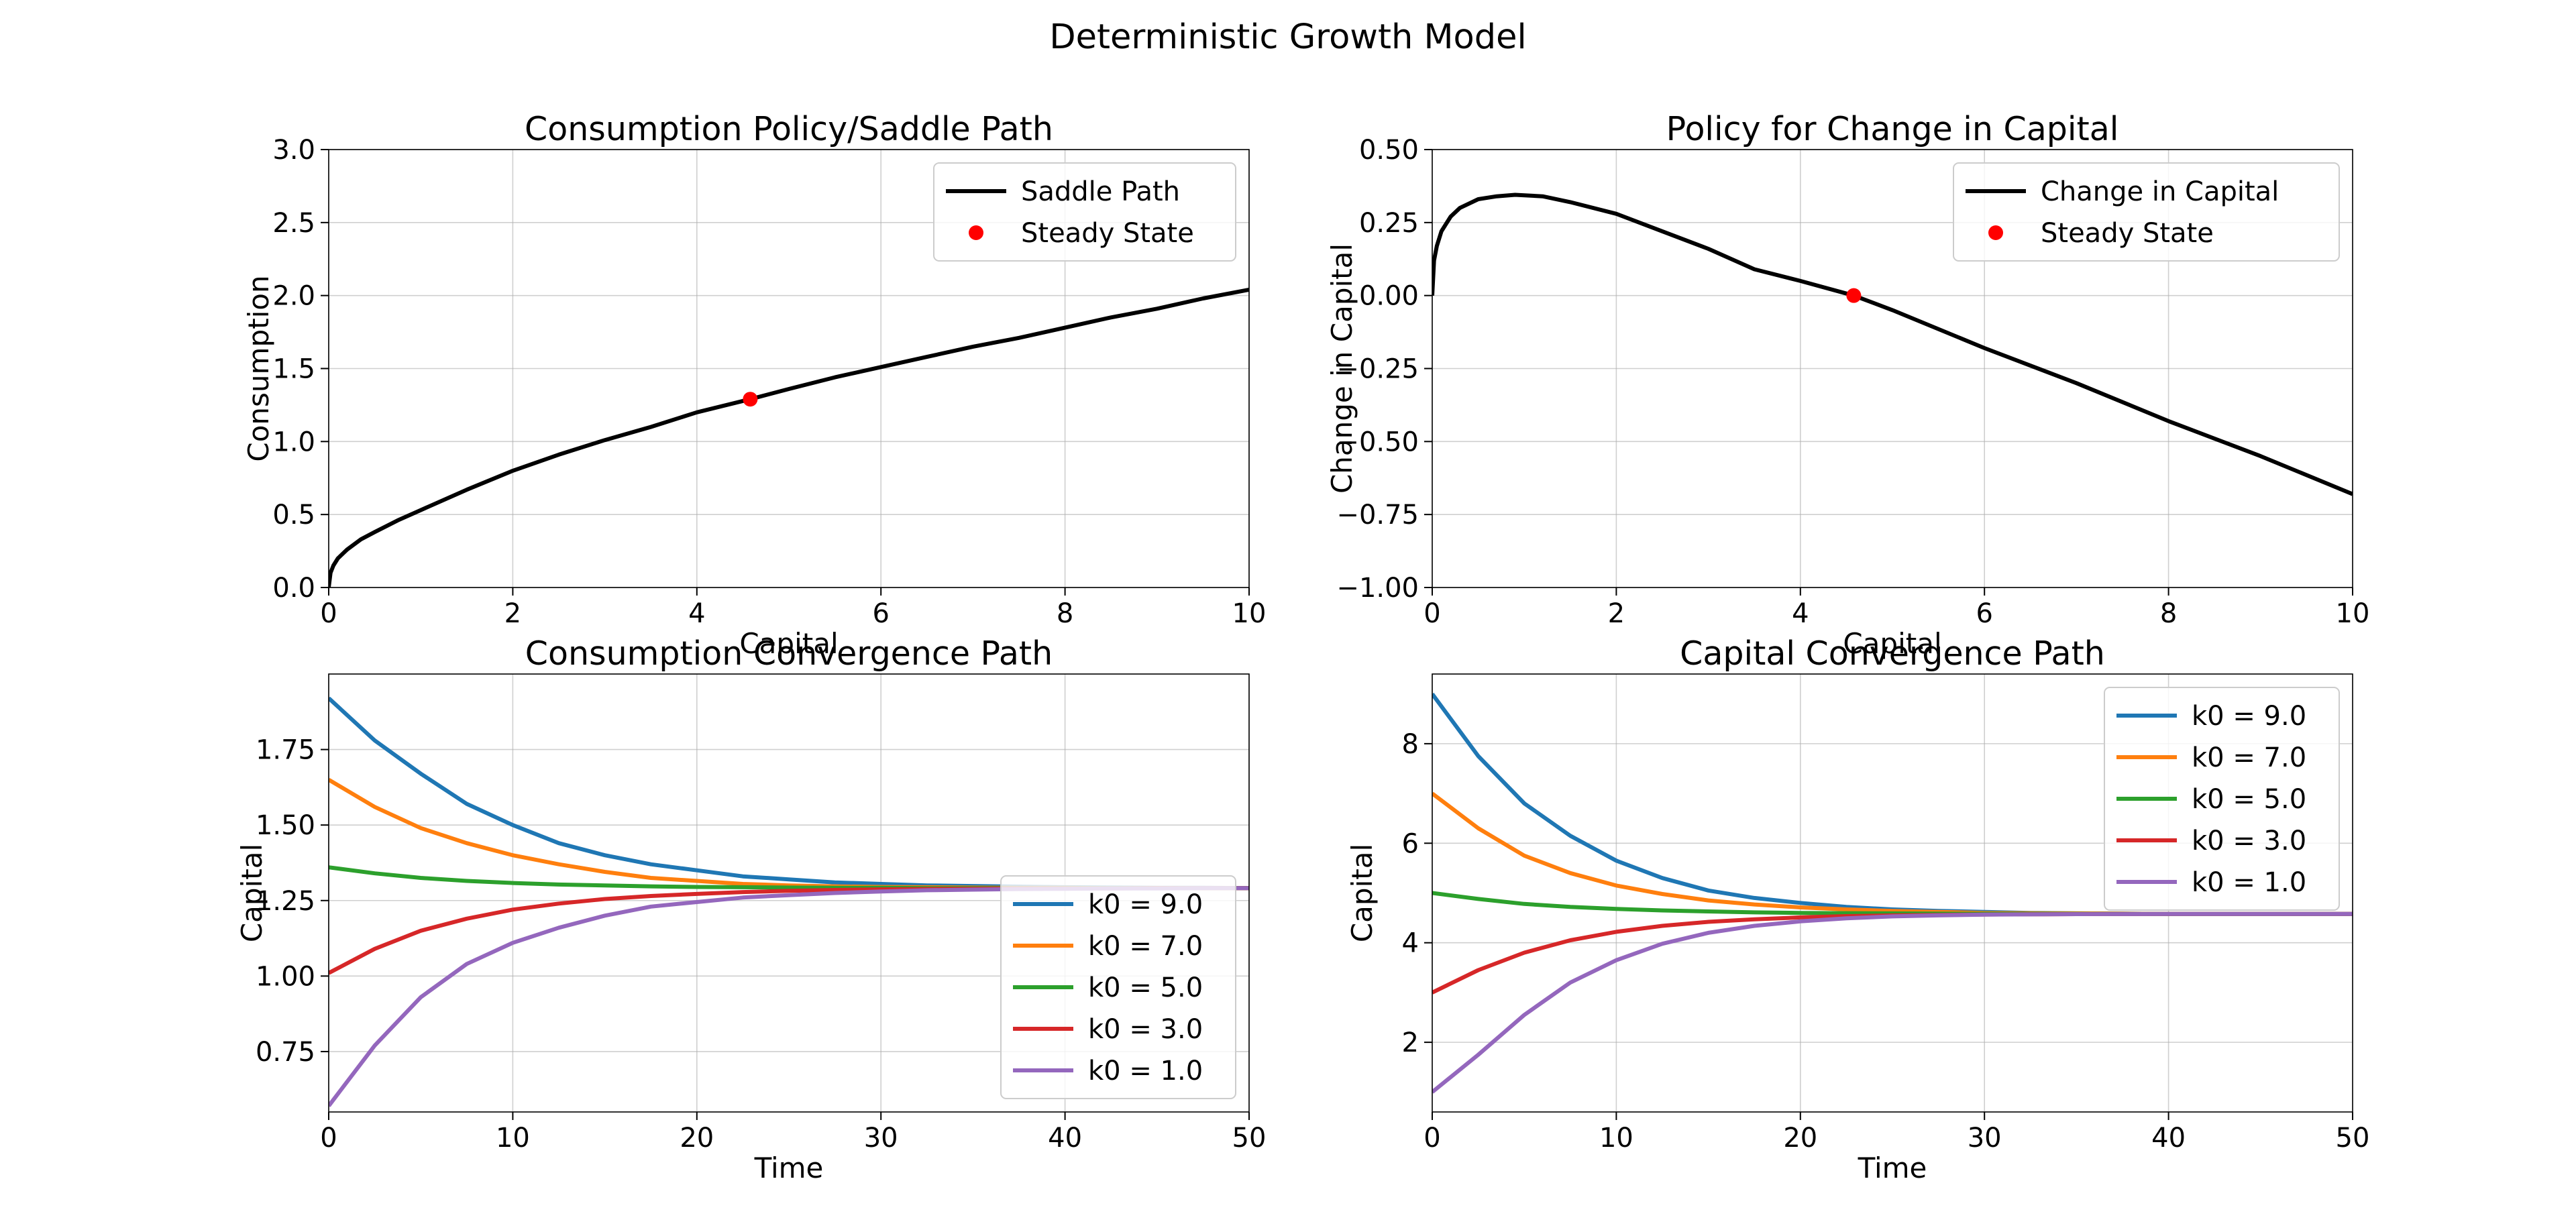 Image resolution: width=2576 pixels, height=1230 pixels. What do you see at coordinates (1892, 129) in the screenshot?
I see `capital-change-policy-title: Policy for Change in Capital` at bounding box center [1892, 129].